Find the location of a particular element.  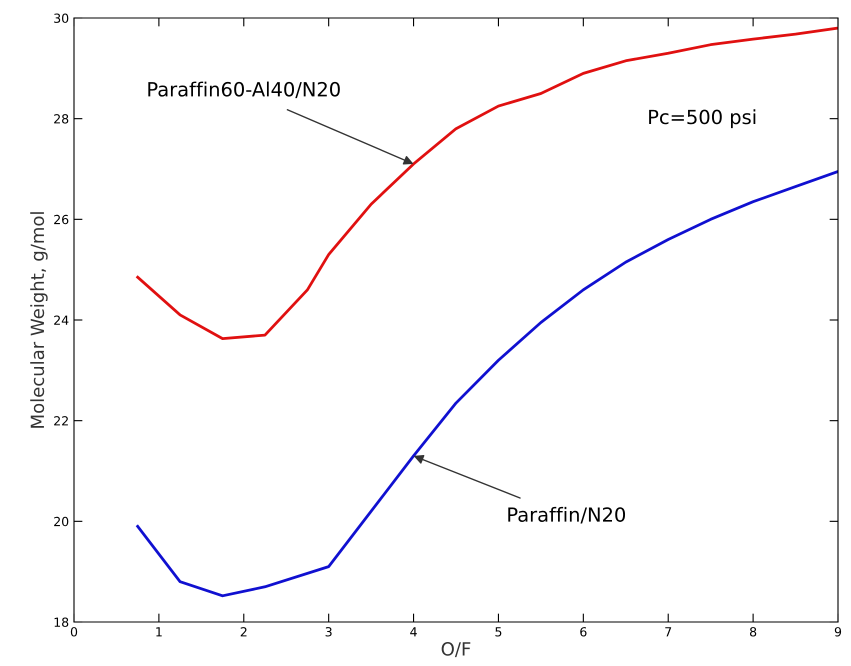

y-tick-label: 24 is located at coordinates (61, 320).